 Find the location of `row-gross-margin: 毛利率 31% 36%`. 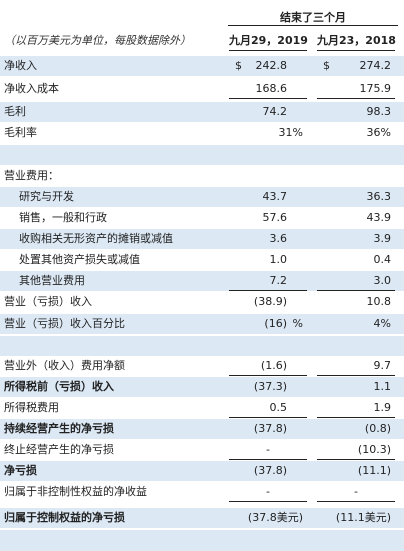

row-gross-margin: 毛利率 31% 36% is located at coordinates (197, 132).